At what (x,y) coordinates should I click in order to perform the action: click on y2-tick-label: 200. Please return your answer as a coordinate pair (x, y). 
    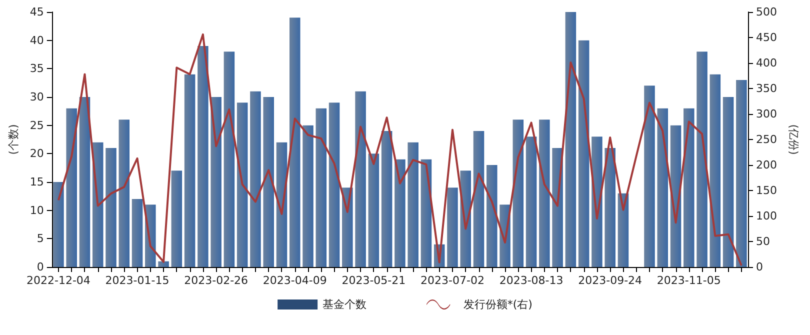
    Looking at the image, I should click on (766, 165).